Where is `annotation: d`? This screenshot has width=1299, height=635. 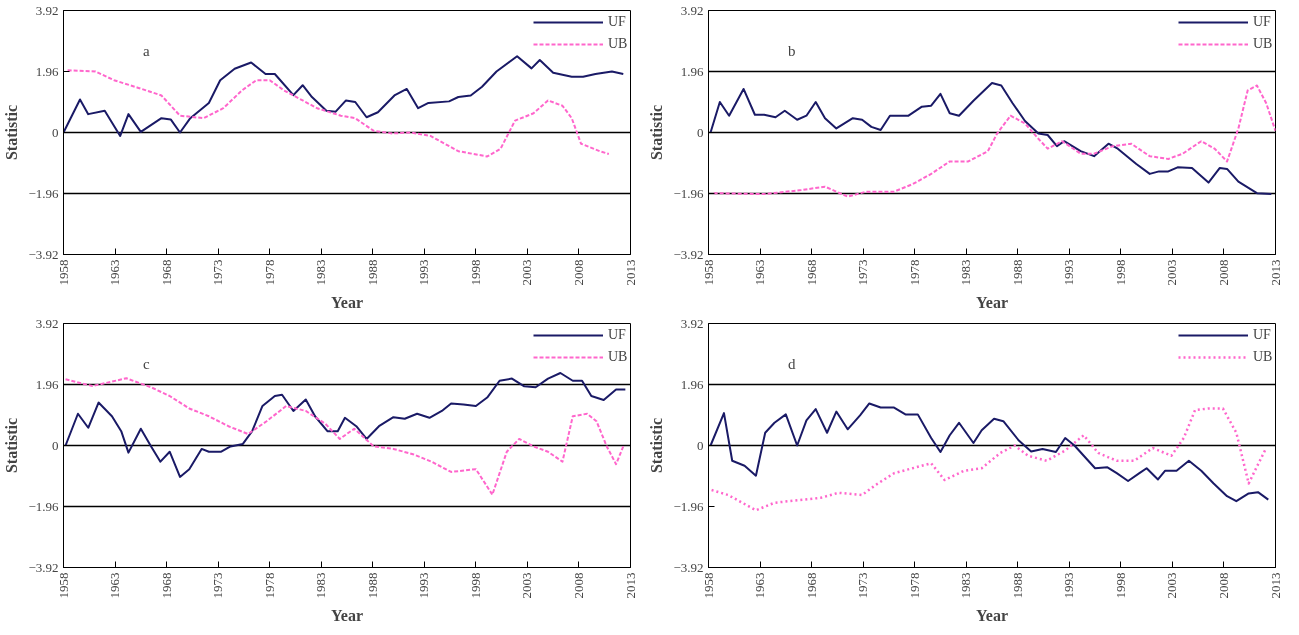 annotation: d is located at coordinates (791, 364).